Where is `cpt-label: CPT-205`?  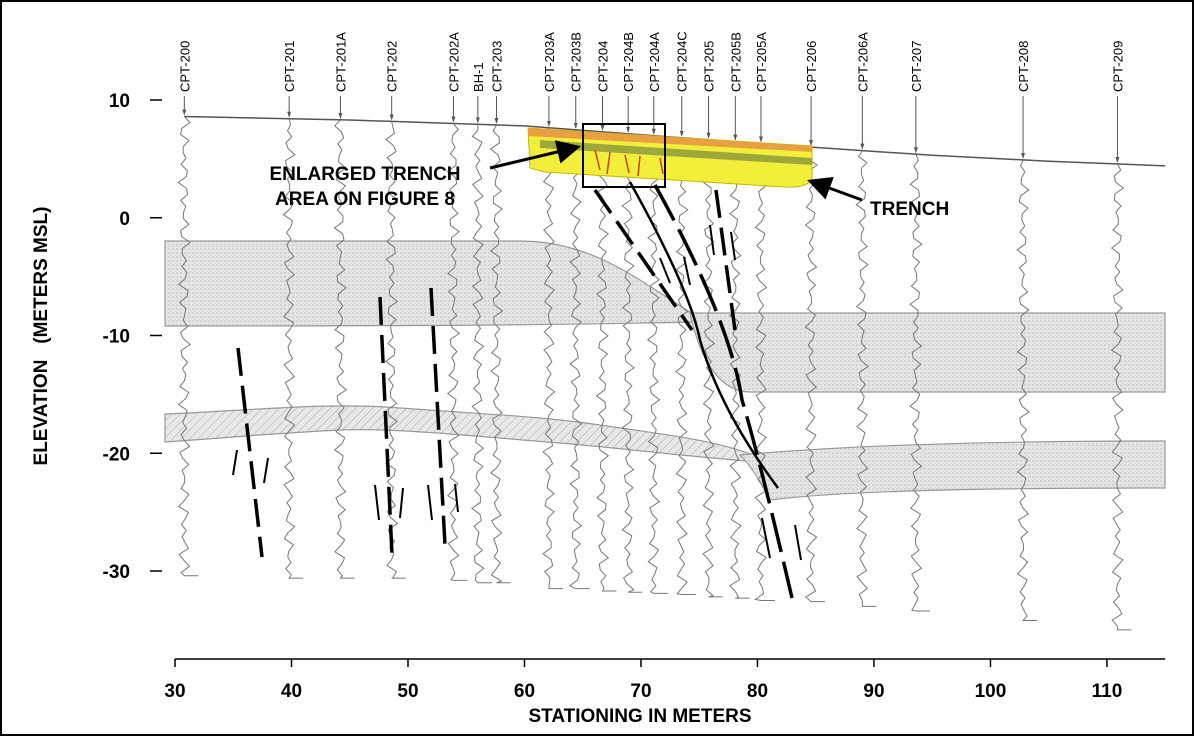
cpt-label: CPT-205 is located at coordinates (709, 66).